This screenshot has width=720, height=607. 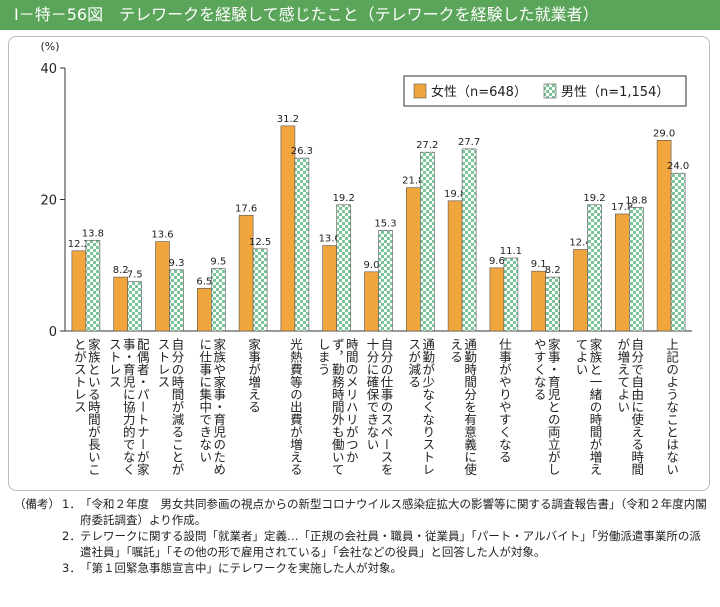 What do you see at coordinates (48, 201) in the screenshot?
I see `y-tick-label: 20` at bounding box center [48, 201].